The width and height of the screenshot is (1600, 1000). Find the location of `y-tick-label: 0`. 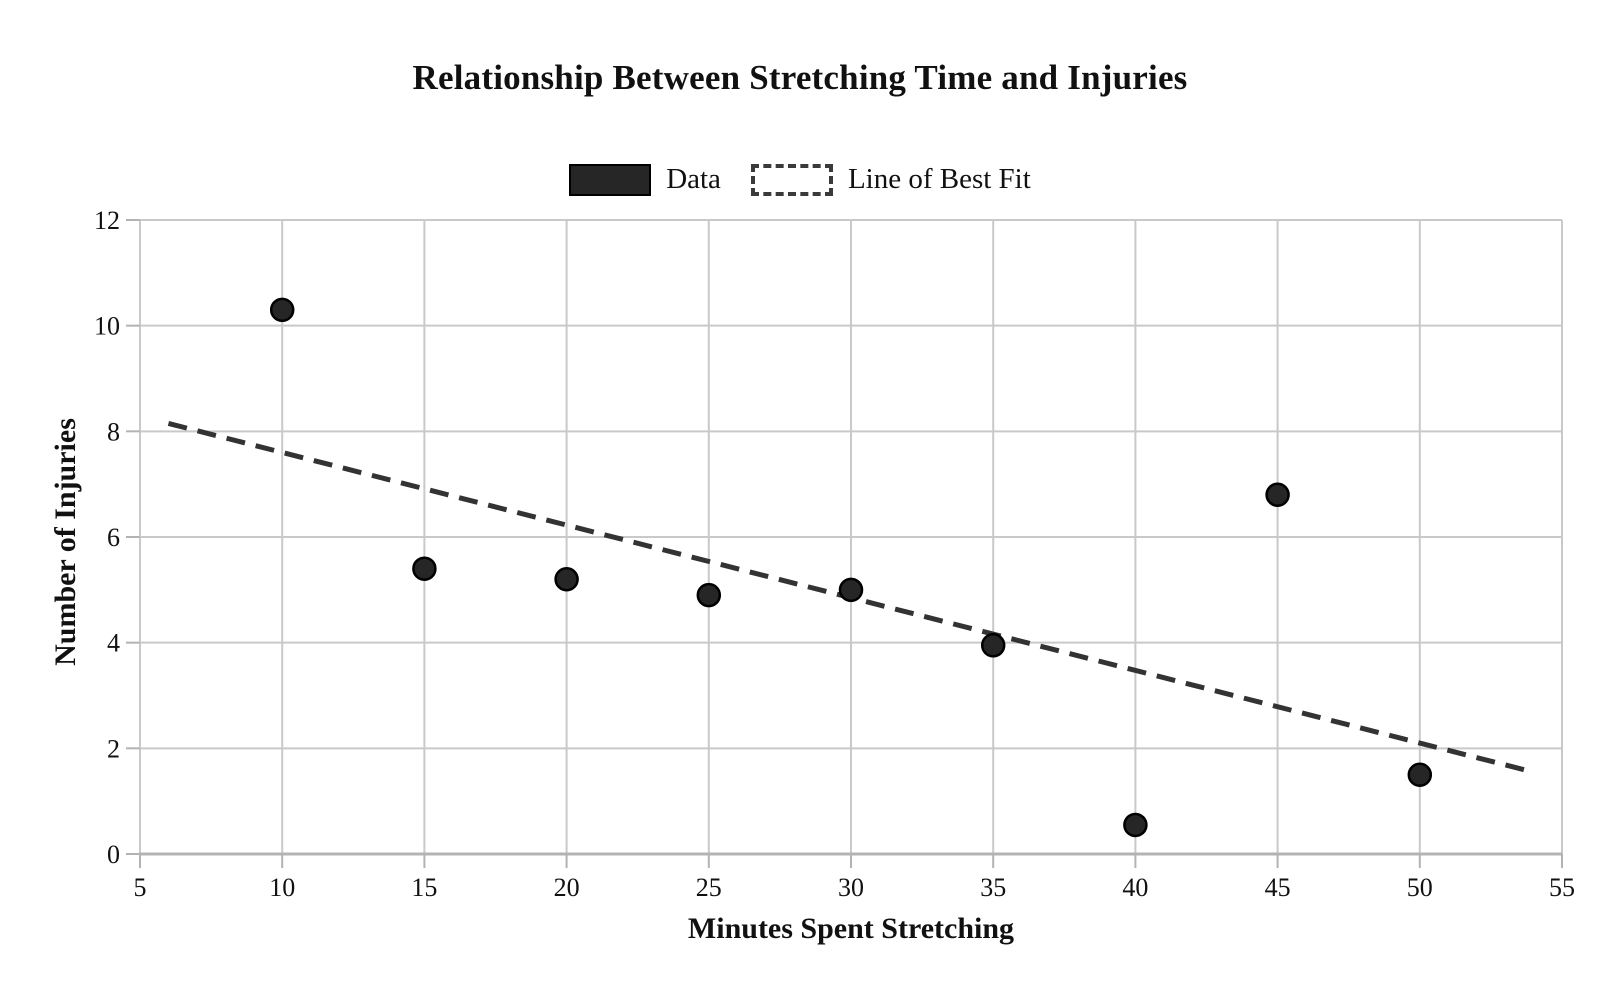

y-tick-label: 0 is located at coordinates (113, 854).